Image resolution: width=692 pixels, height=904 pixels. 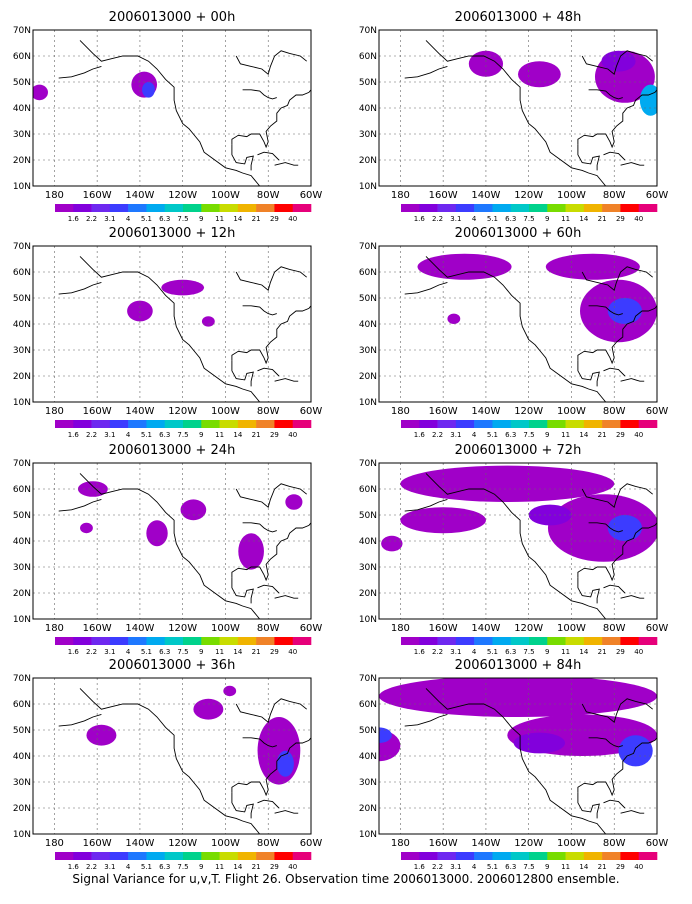 What do you see at coordinates (172, 17) in the screenshot?
I see `panel-title: 2006013000 + 00h` at bounding box center [172, 17].